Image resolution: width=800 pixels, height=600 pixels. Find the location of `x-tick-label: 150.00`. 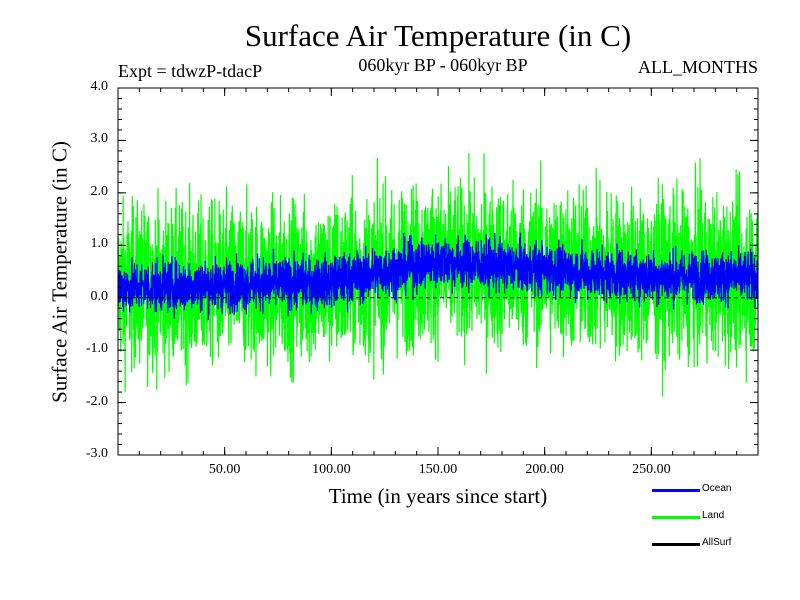

x-tick-label: 150.00 is located at coordinates (438, 469).